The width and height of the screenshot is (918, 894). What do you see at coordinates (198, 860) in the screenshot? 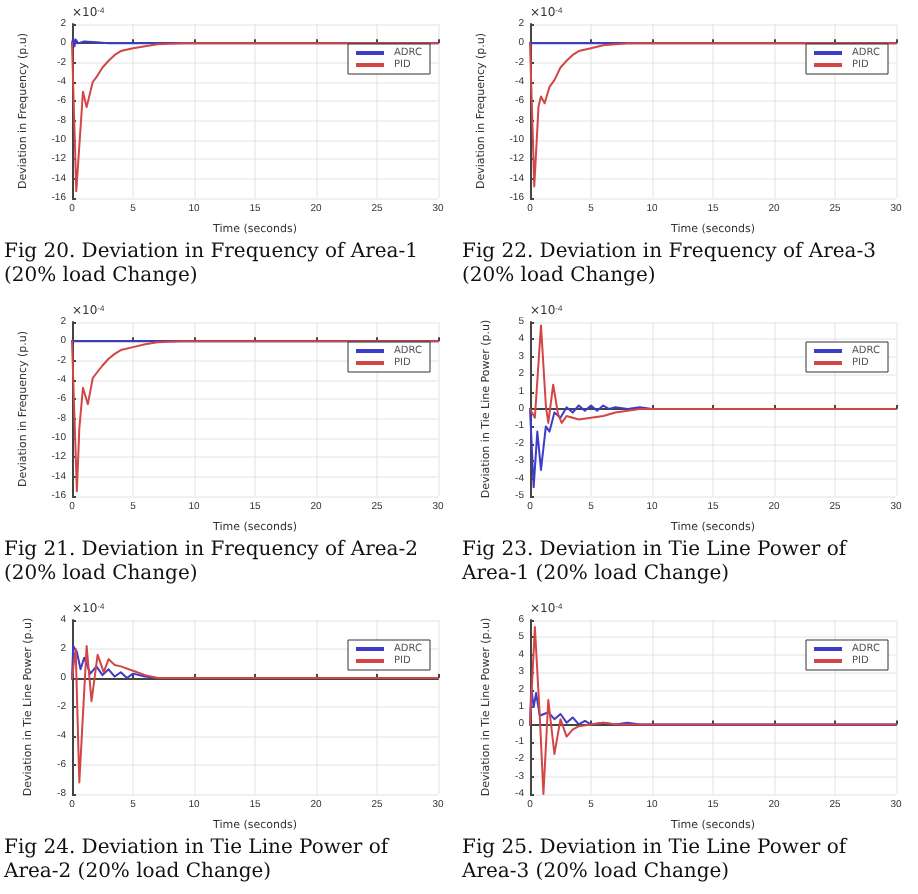
I see `text: Fig 24. Deviation in Tie Line Power of Area-2 (20% load Change)` at bounding box center [198, 860].